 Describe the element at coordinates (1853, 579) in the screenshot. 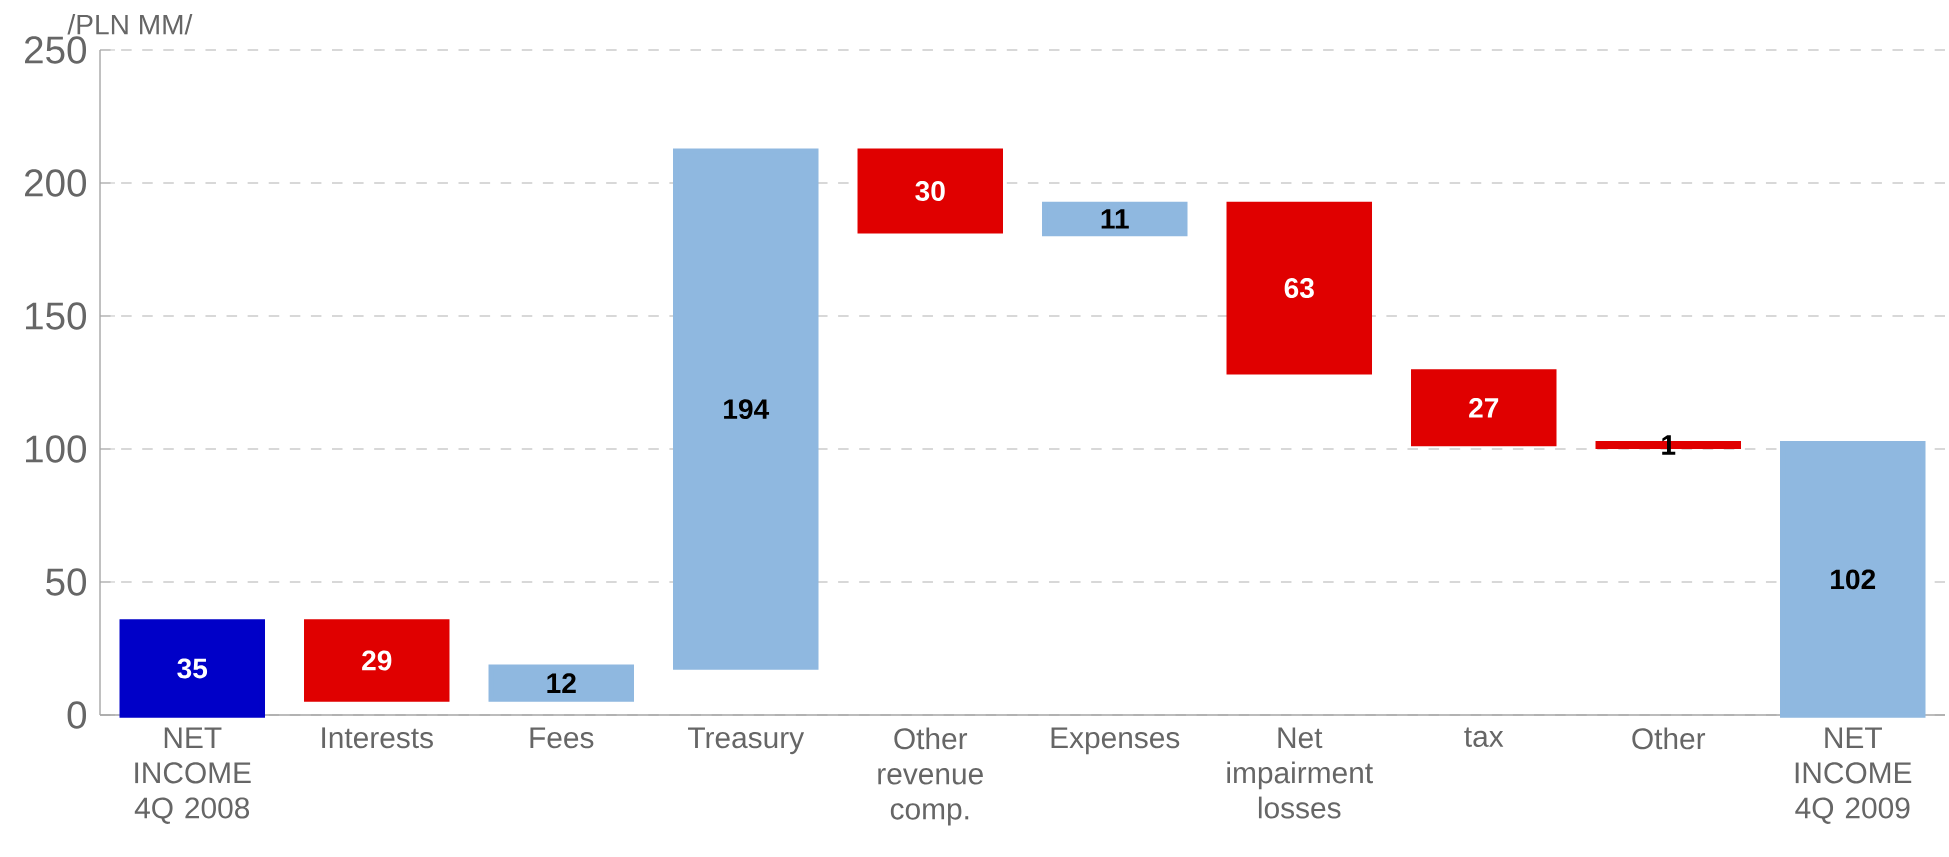

I see `data-label: 102` at that location.